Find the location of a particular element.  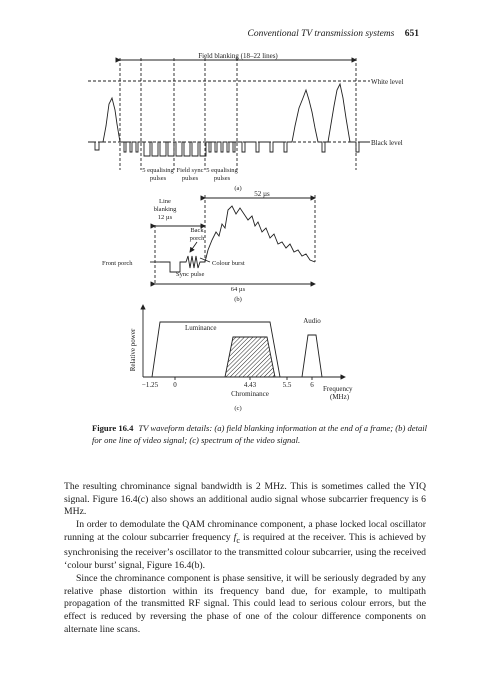

back-porch-pointer is located at coordinates (193, 247).